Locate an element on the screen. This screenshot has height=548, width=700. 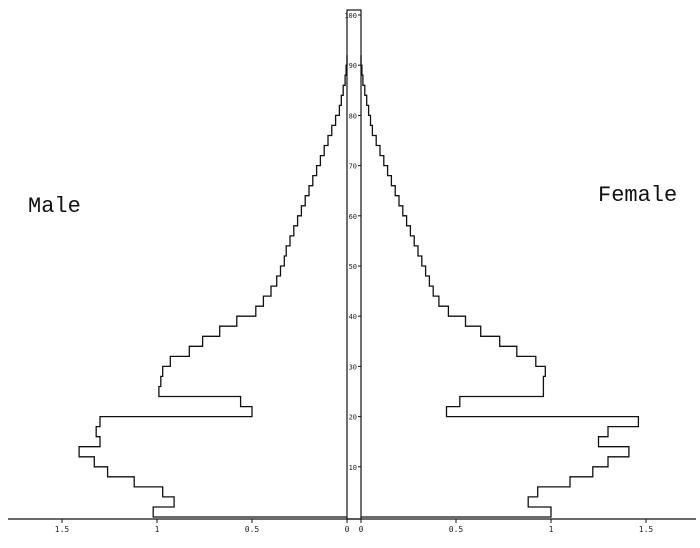
age-tick-label: 70 is located at coordinates (353, 167).